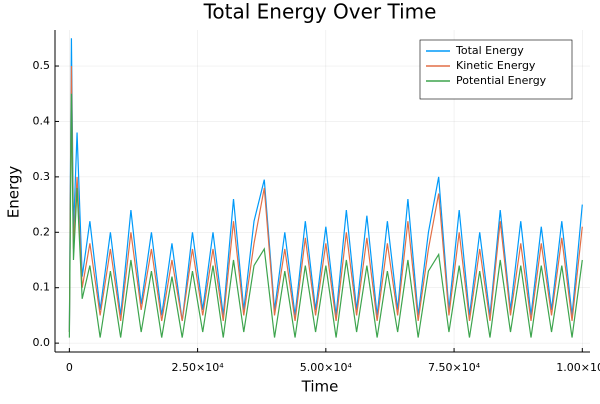 This screenshot has height=404, width=600. What do you see at coordinates (42, 231) in the screenshot?
I see `y-tick-label: 0.2` at bounding box center [42, 231].